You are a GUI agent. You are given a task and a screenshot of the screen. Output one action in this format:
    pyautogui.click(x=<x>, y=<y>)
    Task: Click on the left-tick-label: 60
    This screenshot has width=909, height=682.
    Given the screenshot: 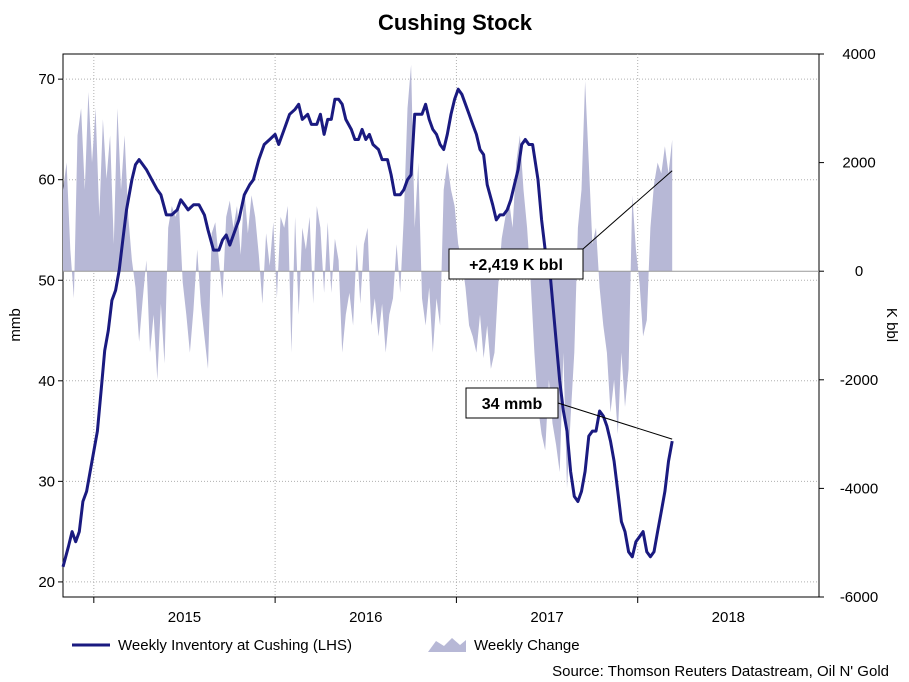 What is the action you would take?
    pyautogui.click(x=46, y=180)
    